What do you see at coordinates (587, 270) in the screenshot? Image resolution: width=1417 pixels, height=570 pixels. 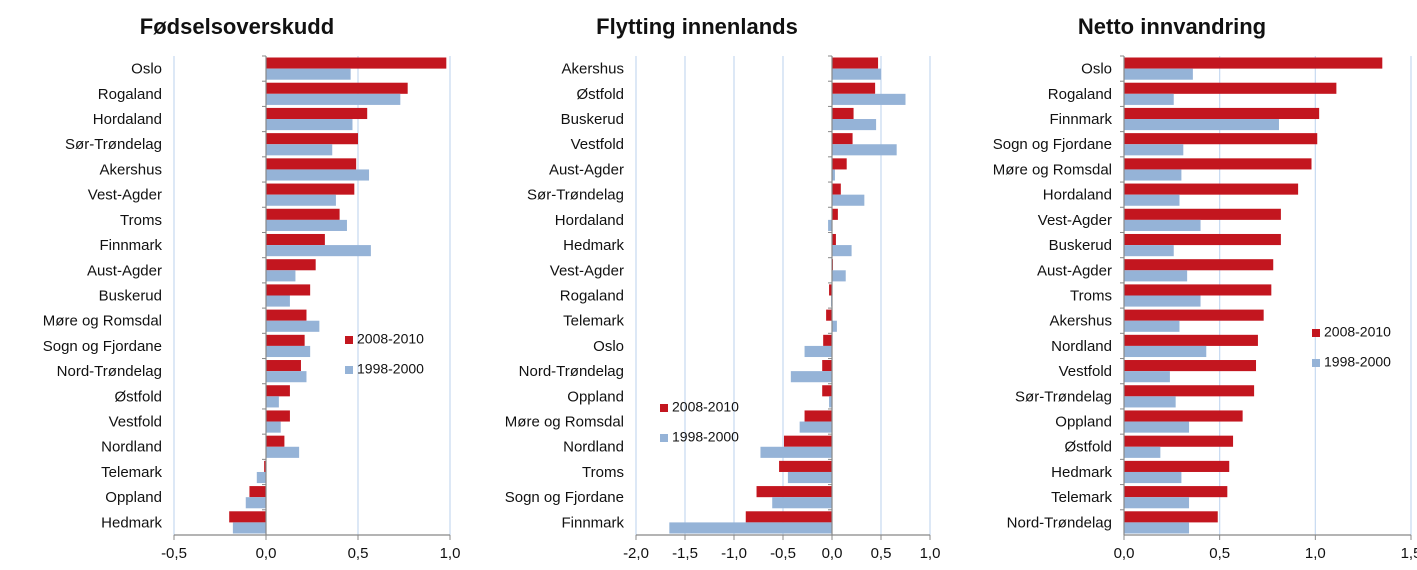 I see `category-label: Vest-Agder` at bounding box center [587, 270].